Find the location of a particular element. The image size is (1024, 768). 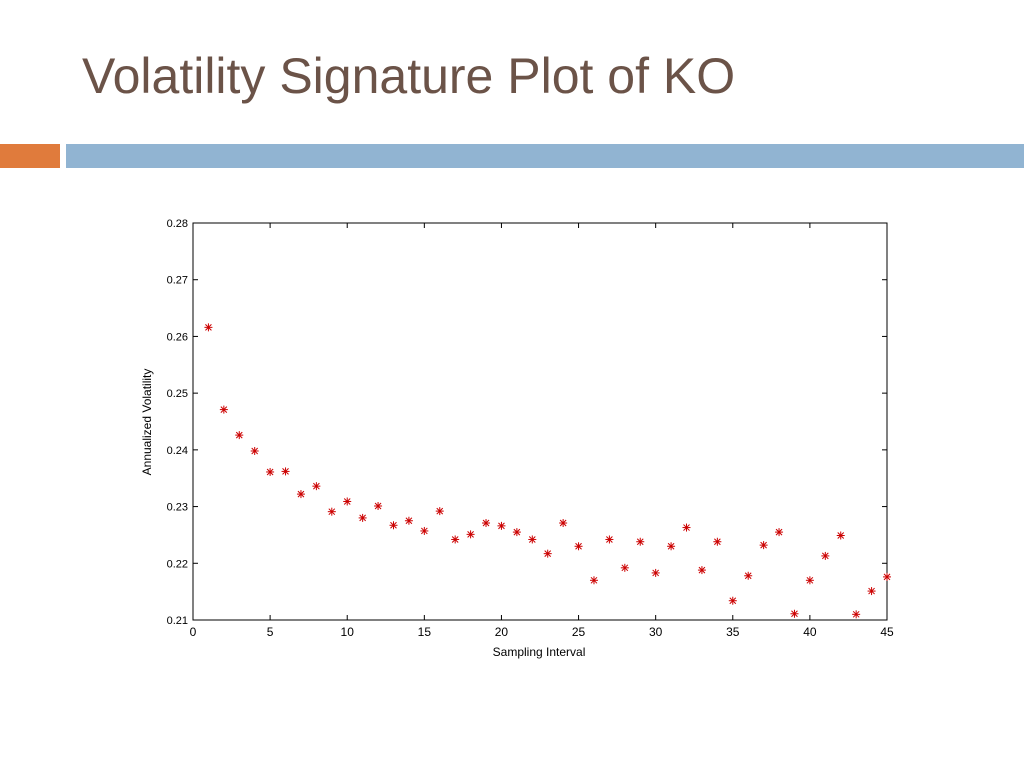

slide-title: Volatility Signature Plot of KO is located at coordinates (409, 76).